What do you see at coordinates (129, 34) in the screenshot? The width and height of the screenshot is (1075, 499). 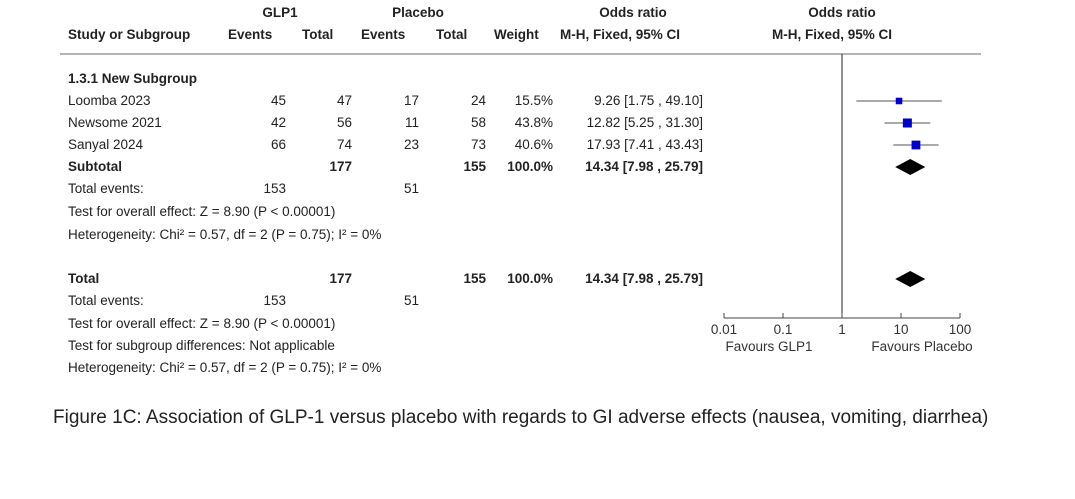 I see `study-header: Study or Subgroup` at bounding box center [129, 34].